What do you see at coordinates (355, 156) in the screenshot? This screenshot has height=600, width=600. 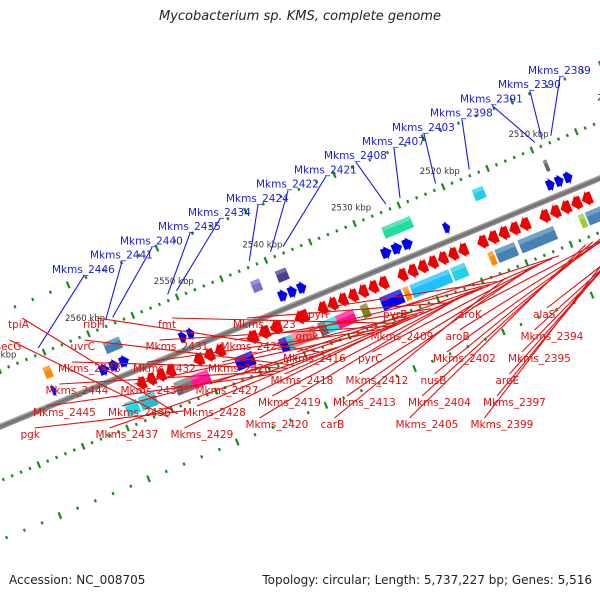 I see `forward-gene-label: Mkms_2408` at bounding box center [355, 156].